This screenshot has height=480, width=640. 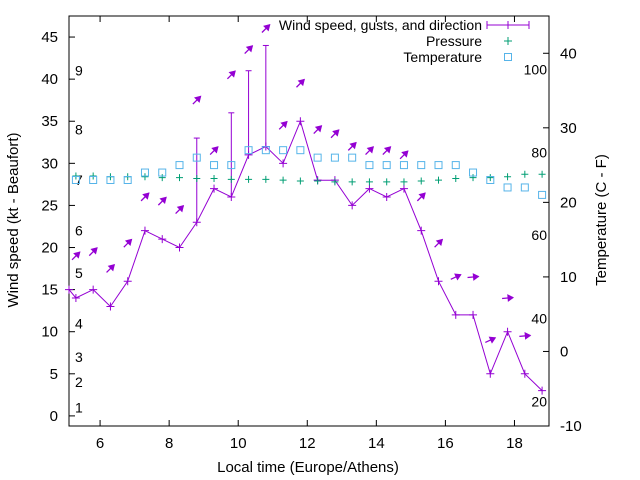 I want to click on y-tick-label: 40, so click(x=49, y=79).